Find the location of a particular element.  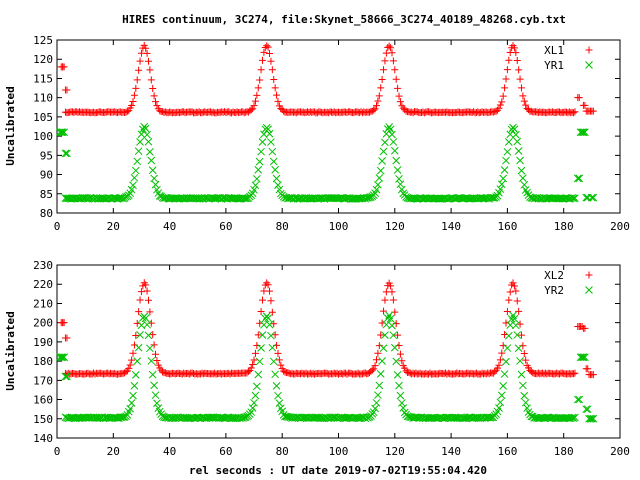

y-tick-label: 190 is located at coordinates (43, 342).